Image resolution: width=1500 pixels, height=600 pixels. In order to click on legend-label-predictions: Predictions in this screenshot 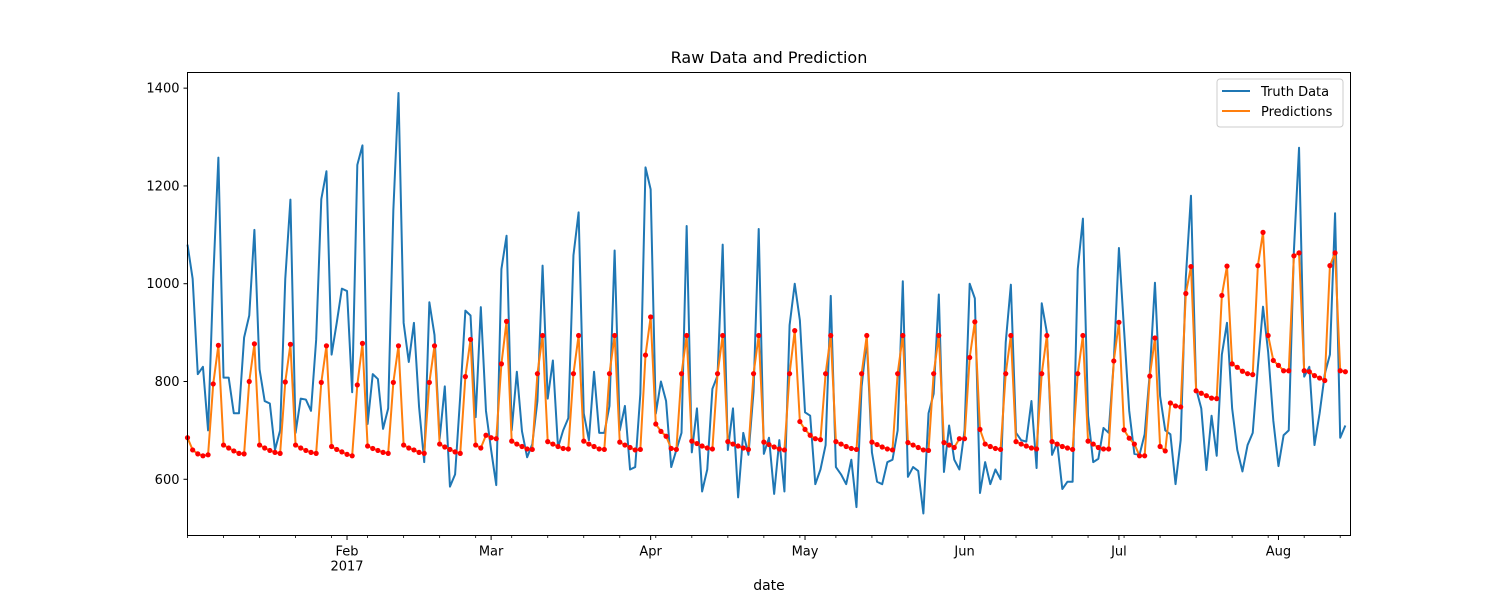, I will do `click(1297, 112)`.